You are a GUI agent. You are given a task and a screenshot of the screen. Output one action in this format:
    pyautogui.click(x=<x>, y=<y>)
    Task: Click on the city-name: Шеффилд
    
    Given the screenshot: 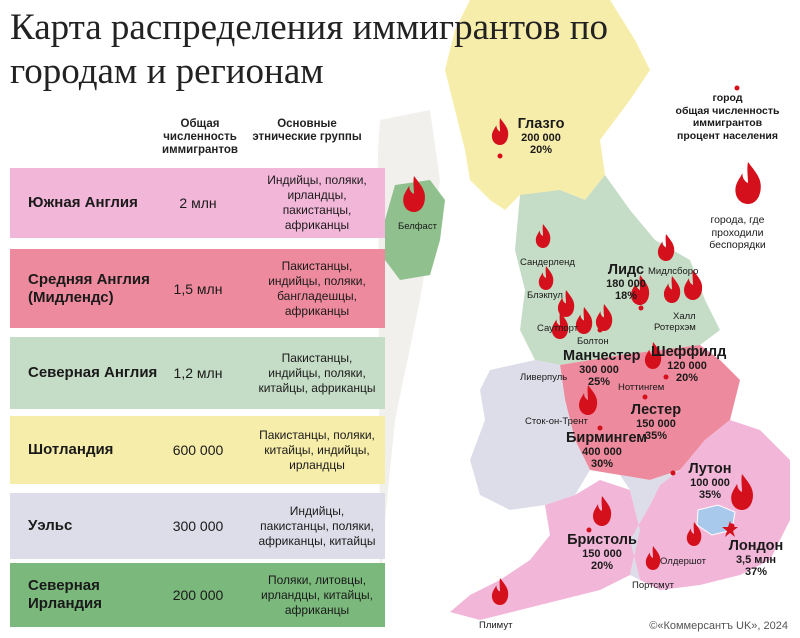 What is the action you would take?
    pyautogui.click(x=689, y=352)
    